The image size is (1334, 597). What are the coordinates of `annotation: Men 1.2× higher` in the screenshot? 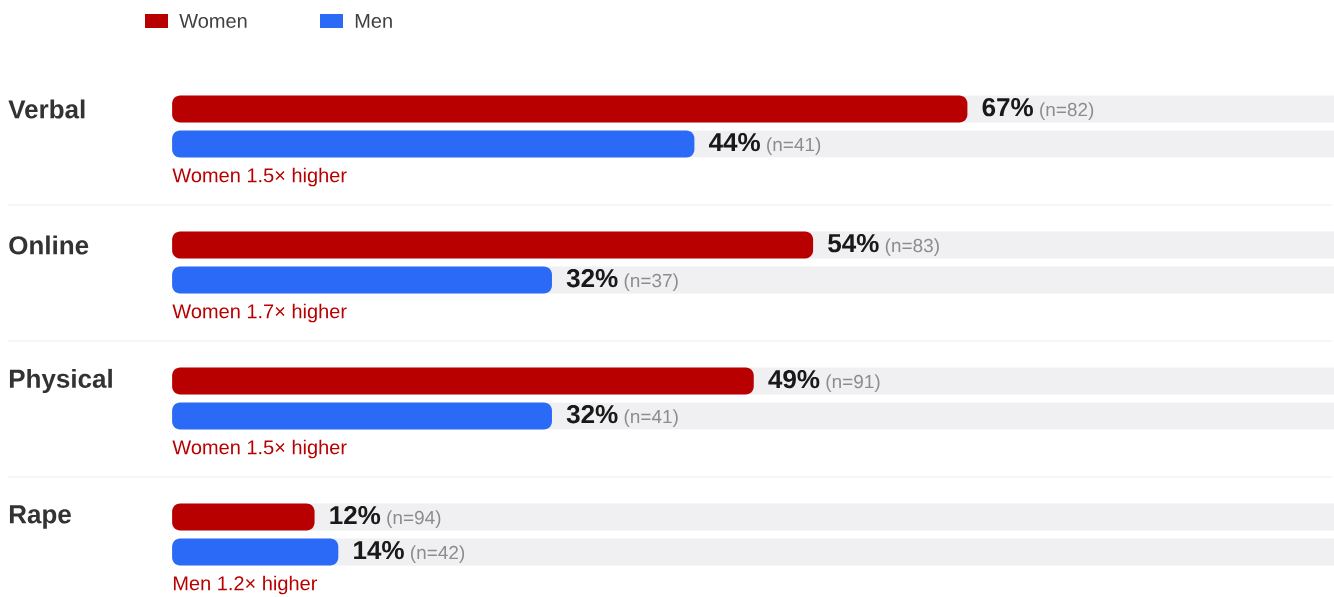 It's located at (245, 585).